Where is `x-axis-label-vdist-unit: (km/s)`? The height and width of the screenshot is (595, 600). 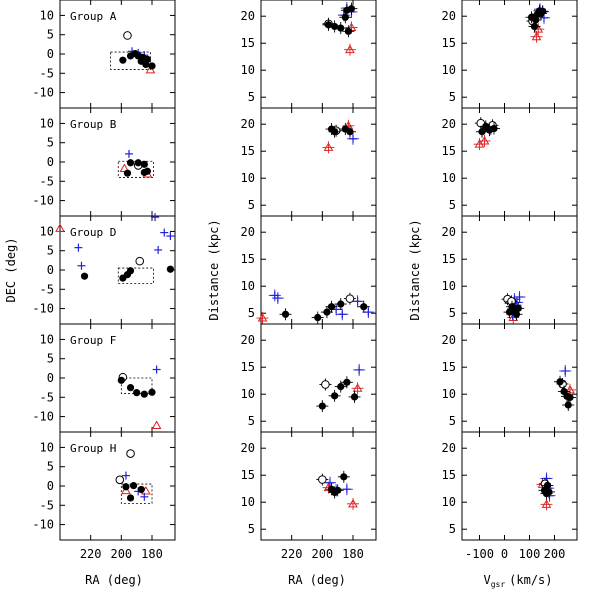
x-axis-label-vdist-unit: (km/s) is located at coordinates (530, 580).